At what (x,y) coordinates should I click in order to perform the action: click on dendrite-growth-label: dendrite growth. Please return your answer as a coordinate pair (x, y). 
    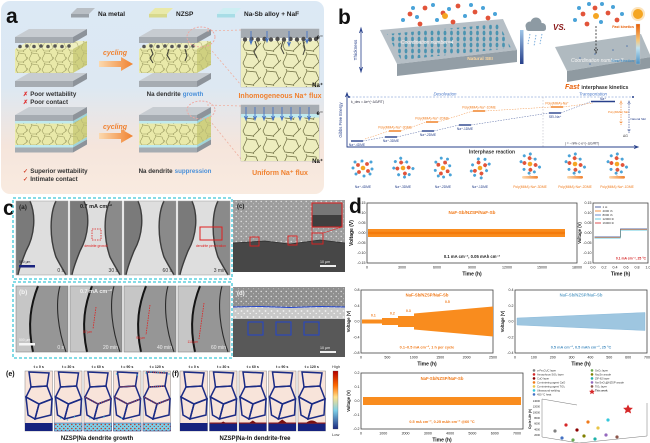
    Looking at the image, I should click on (95, 246).